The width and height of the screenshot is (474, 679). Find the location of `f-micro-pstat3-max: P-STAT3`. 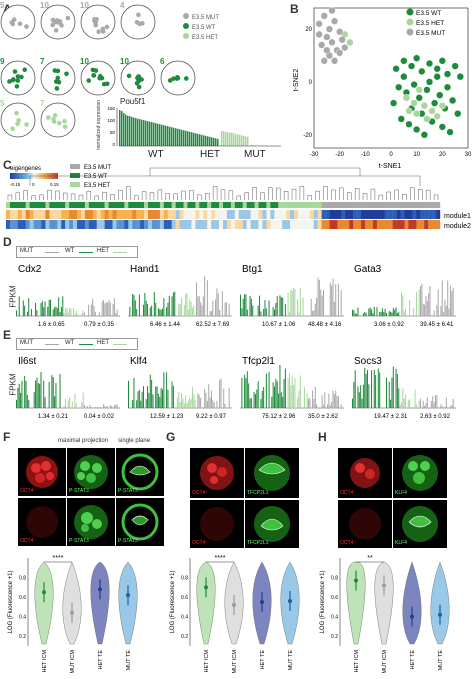

f-micro-pstat3-max: P-STAT3 is located at coordinates (91, 472).